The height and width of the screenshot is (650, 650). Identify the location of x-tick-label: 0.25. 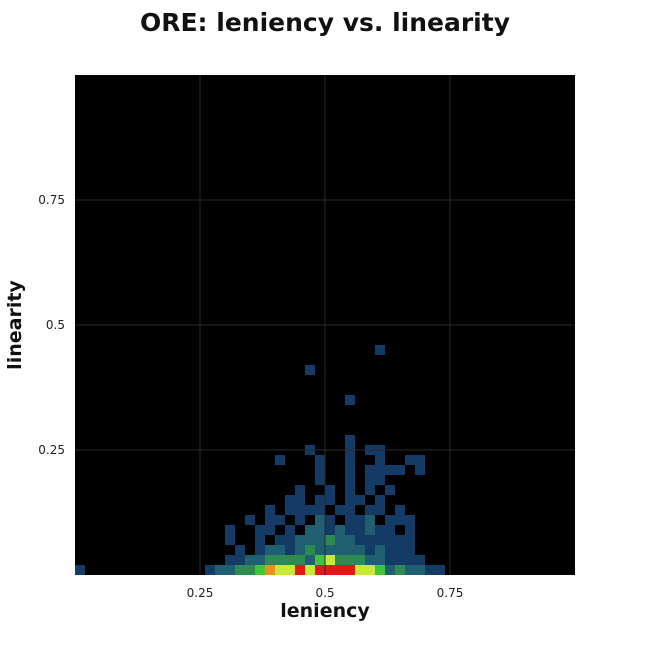
(200, 593).